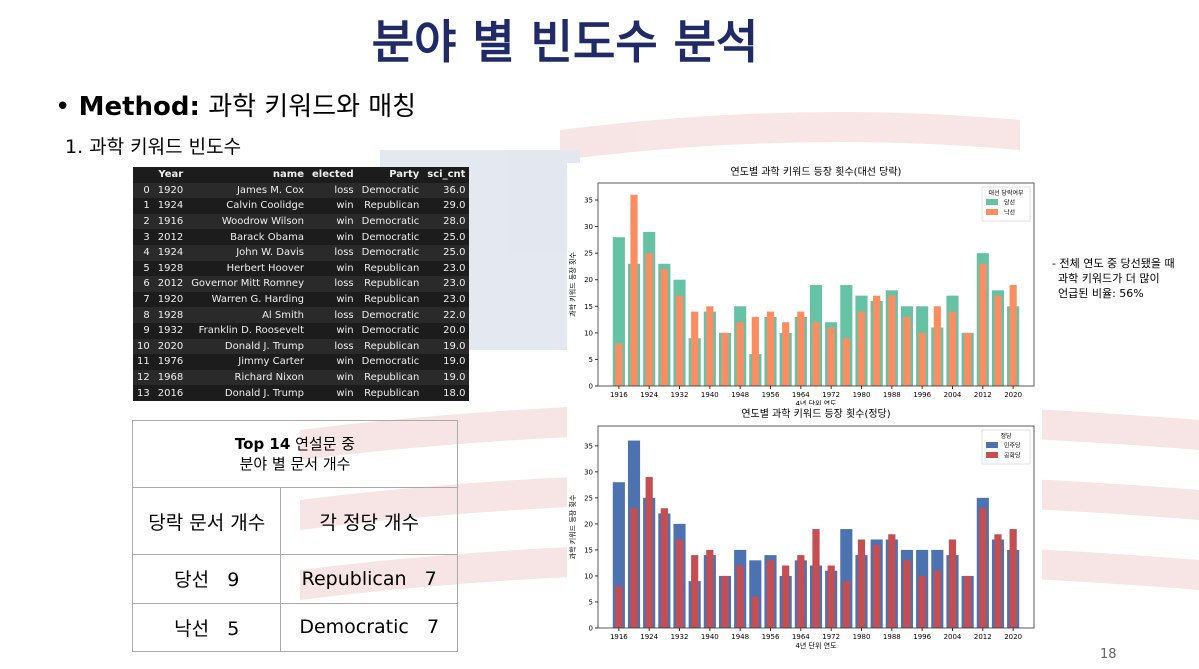 The width and height of the screenshot is (1199, 669). What do you see at coordinates (710, 637) in the screenshot?
I see `x-tick-label: 1940` at bounding box center [710, 637].